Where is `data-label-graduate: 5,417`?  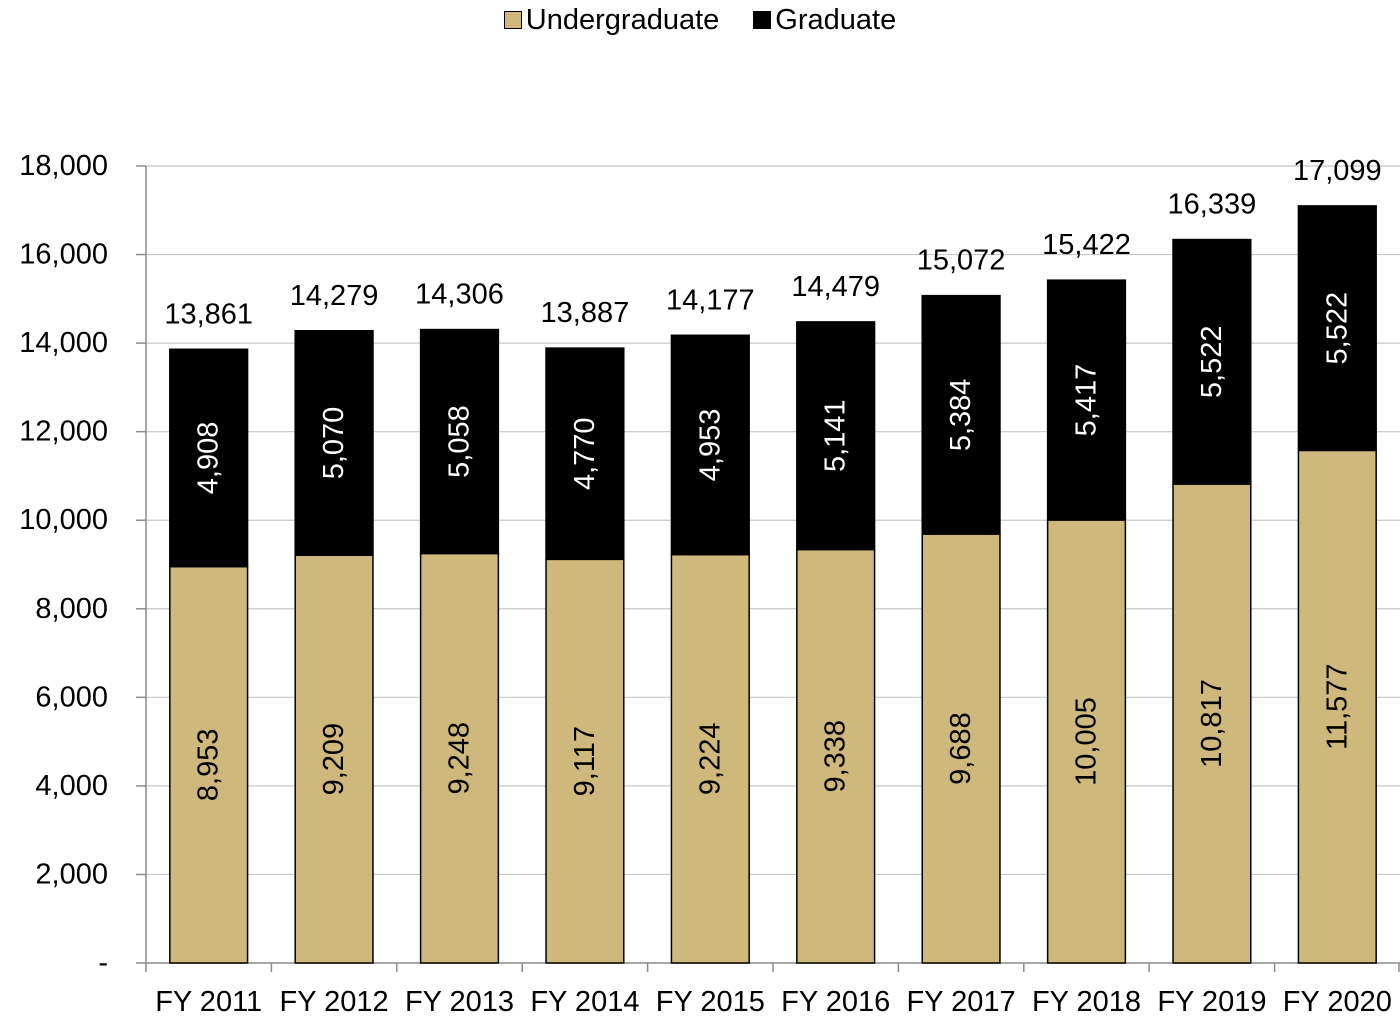 data-label-graduate: 5,417 is located at coordinates (1087, 400).